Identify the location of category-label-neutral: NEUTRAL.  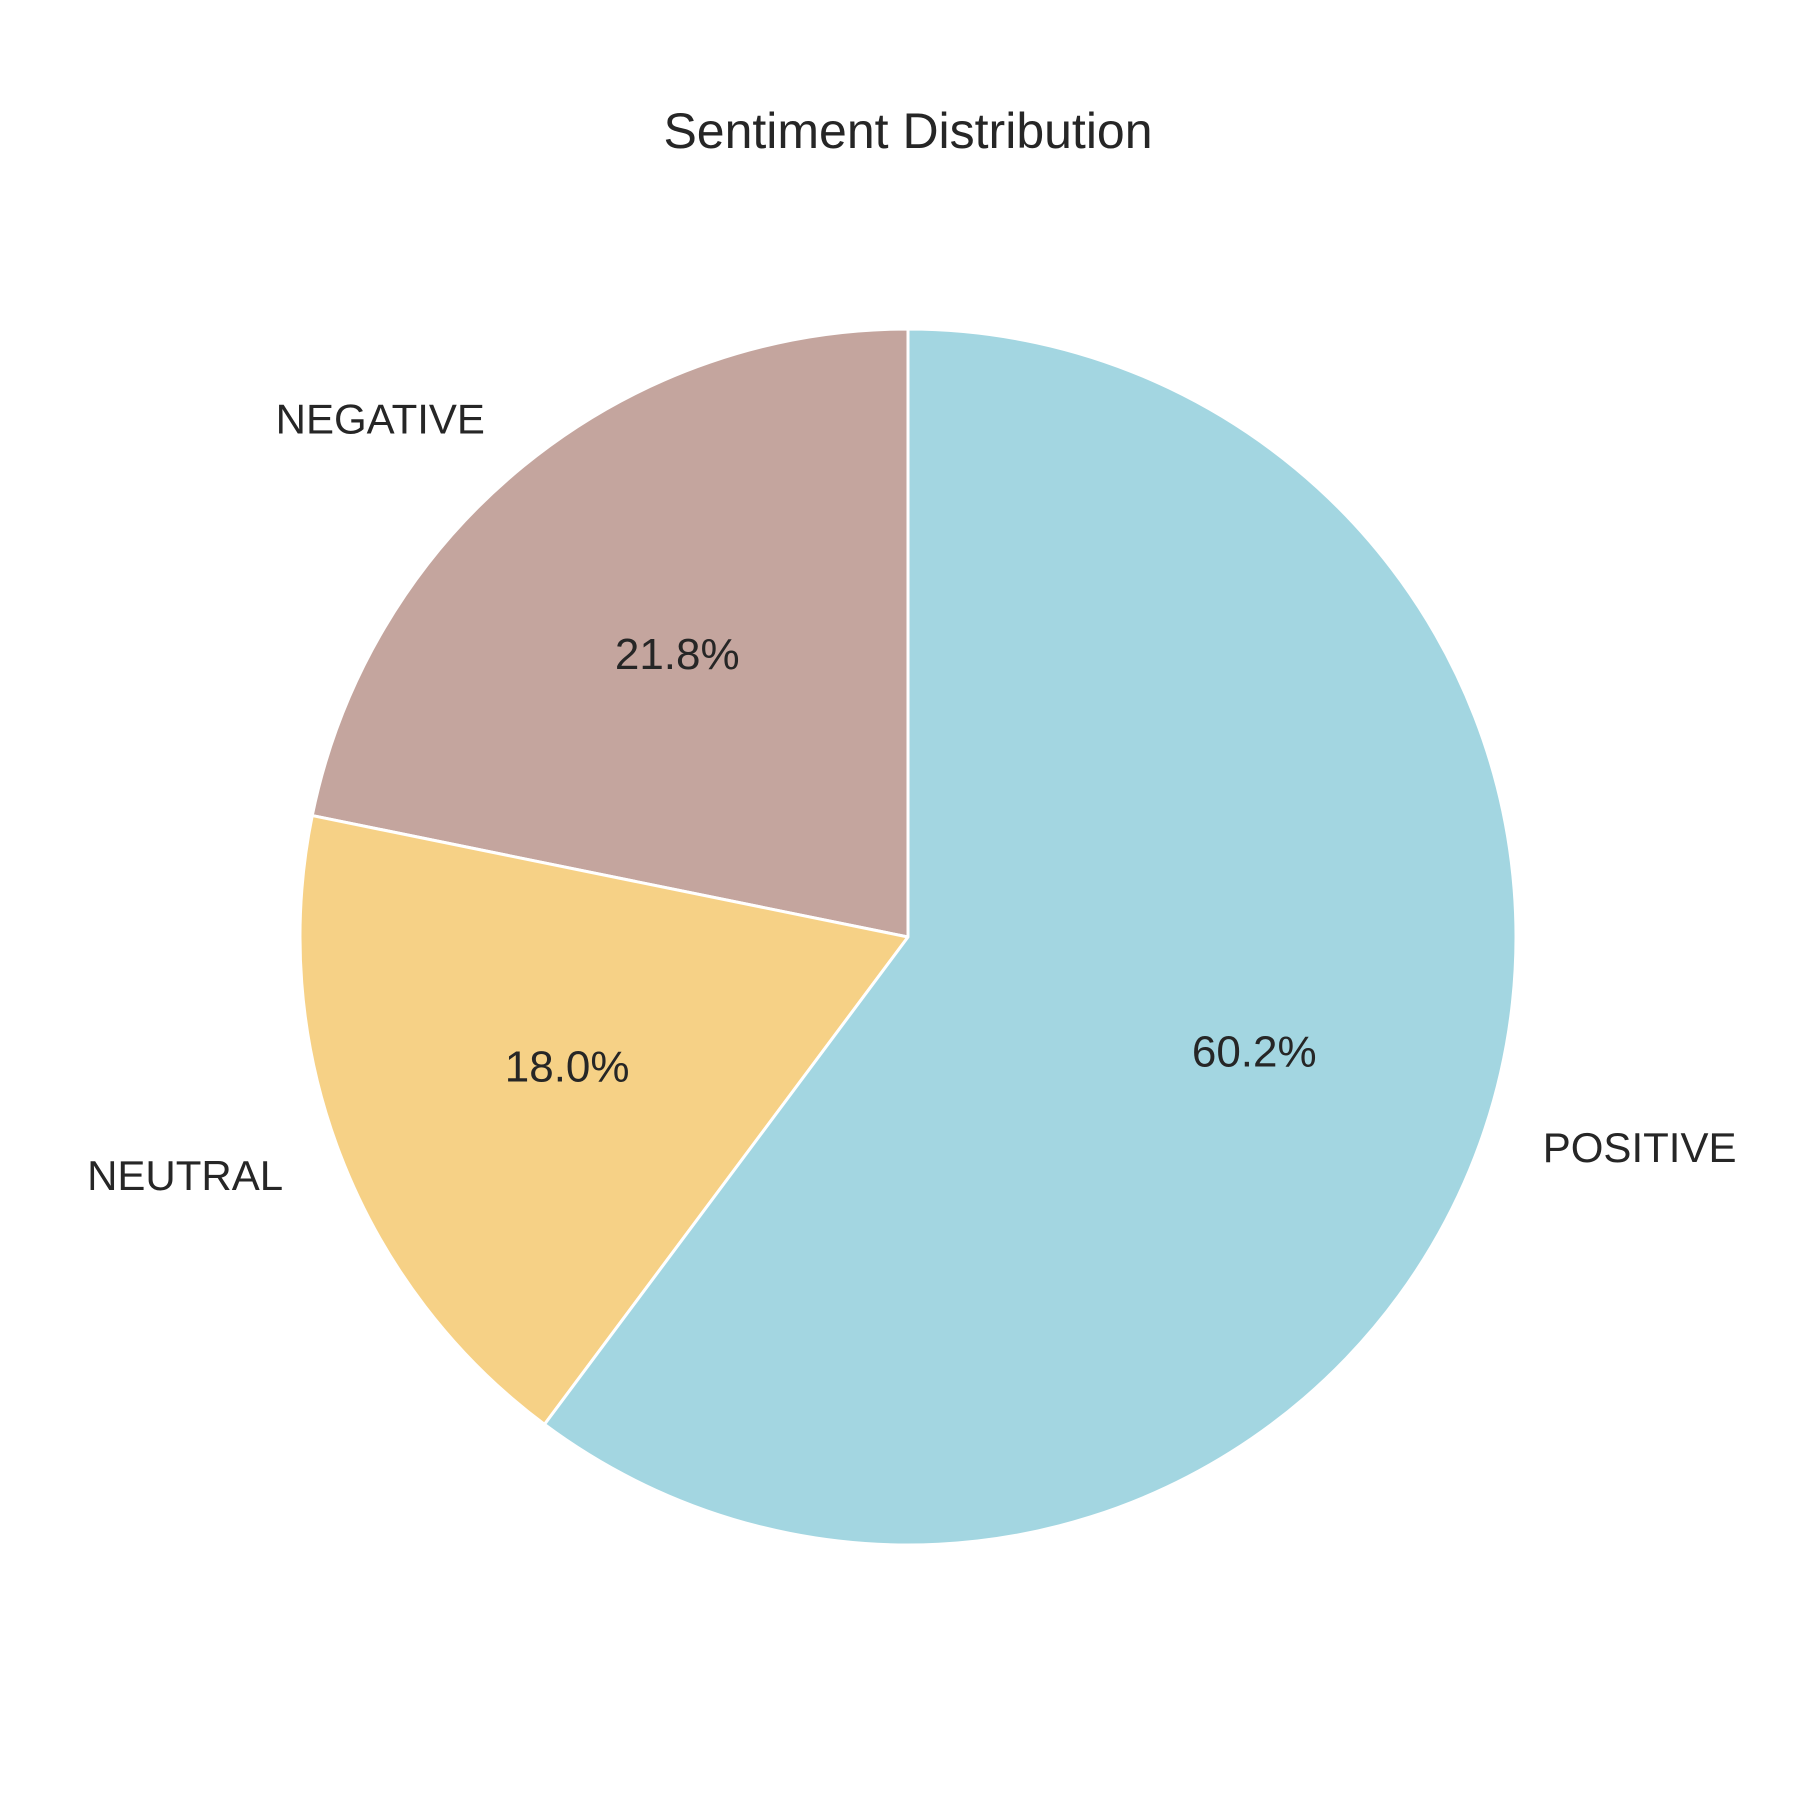
(185, 1175).